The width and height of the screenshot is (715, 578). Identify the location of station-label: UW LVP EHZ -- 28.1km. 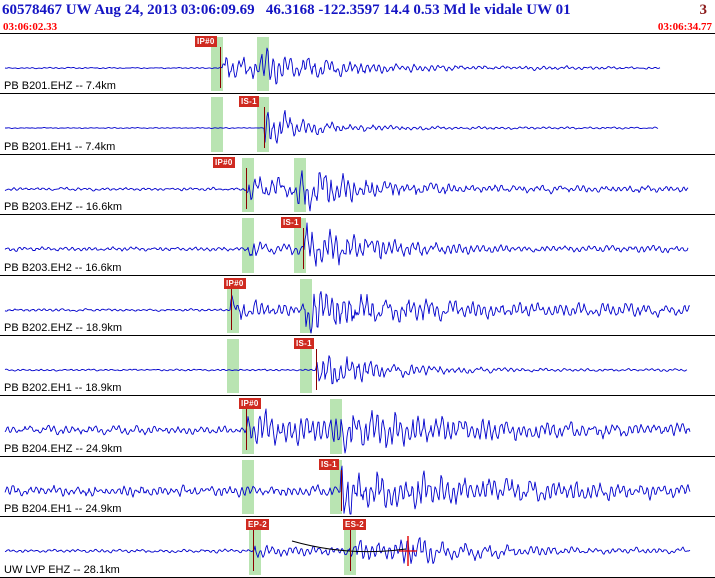
(62, 569).